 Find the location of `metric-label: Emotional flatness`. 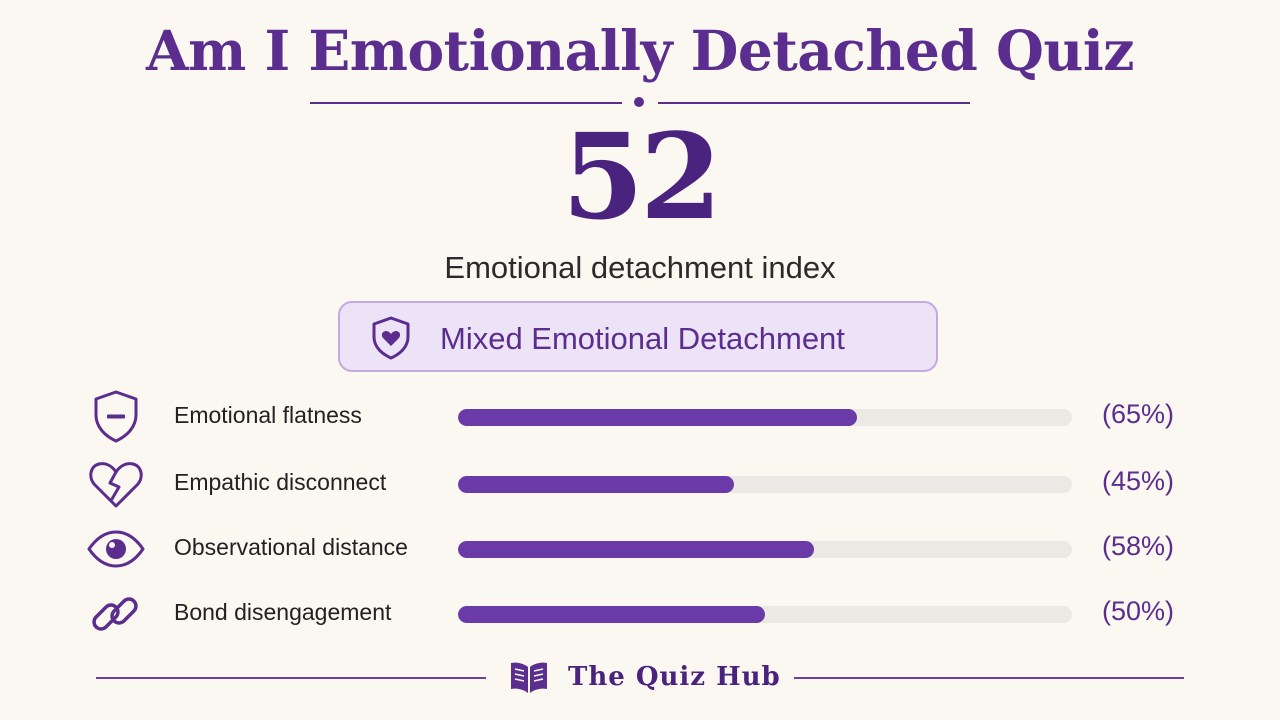

metric-label: Emotional flatness is located at coordinates (268, 415).